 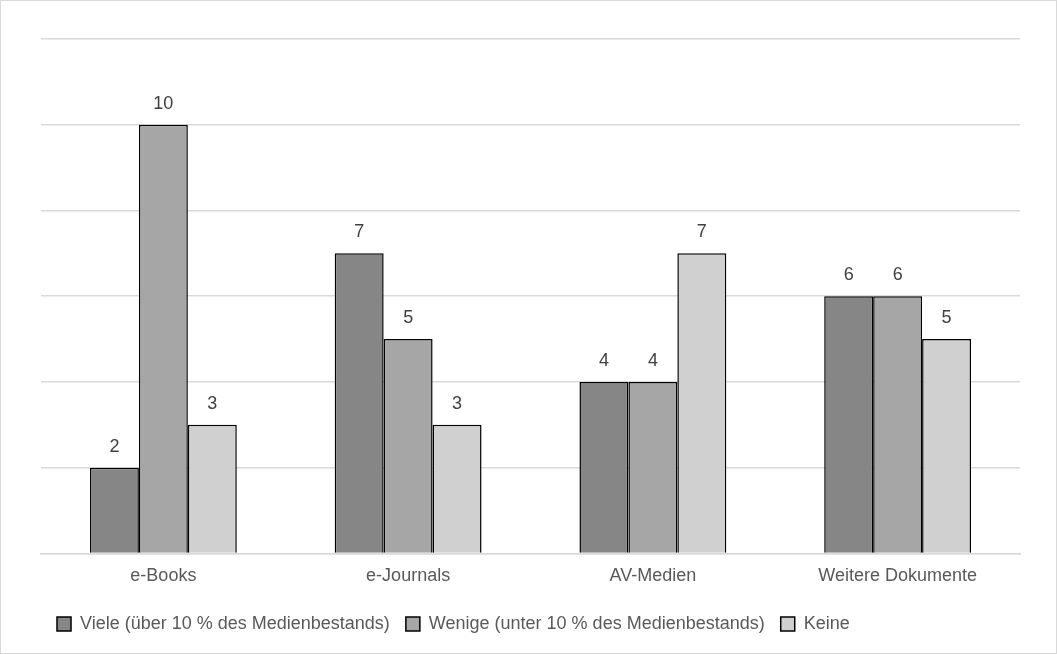 I want to click on data-label: 2, so click(x=114, y=445).